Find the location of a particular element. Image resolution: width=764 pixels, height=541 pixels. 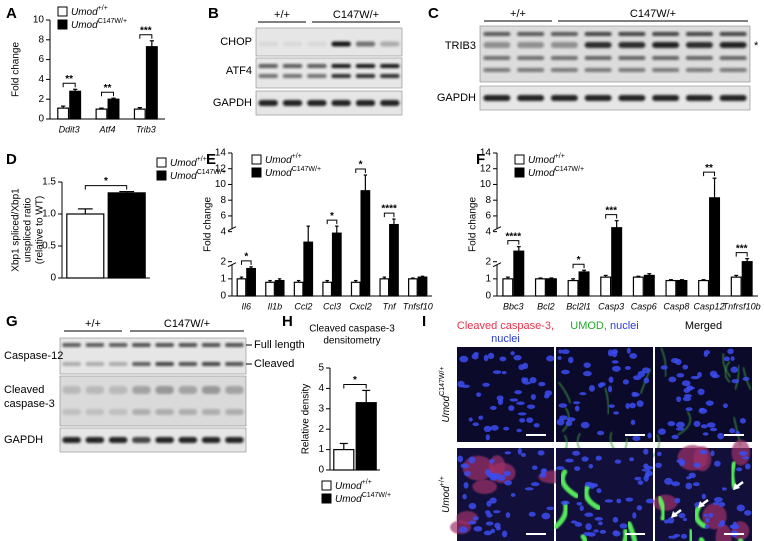

y-axis-label: unspliced ratio is located at coordinates (28, 229).